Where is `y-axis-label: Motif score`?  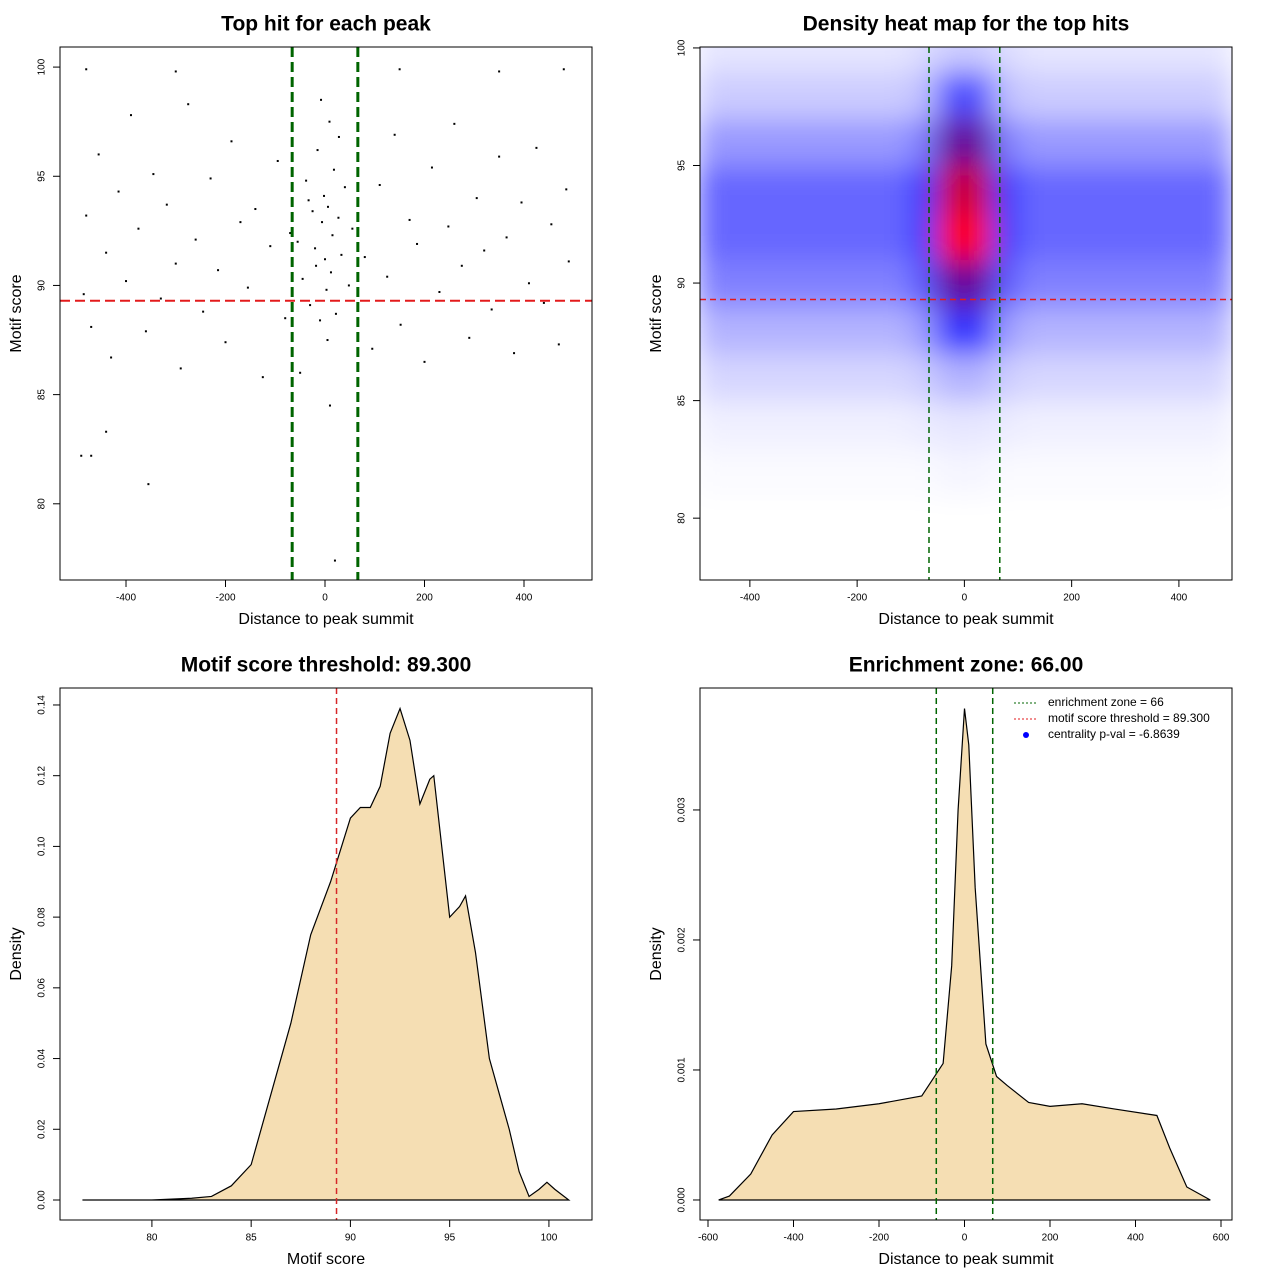 y-axis-label: Motif score is located at coordinates (656, 313).